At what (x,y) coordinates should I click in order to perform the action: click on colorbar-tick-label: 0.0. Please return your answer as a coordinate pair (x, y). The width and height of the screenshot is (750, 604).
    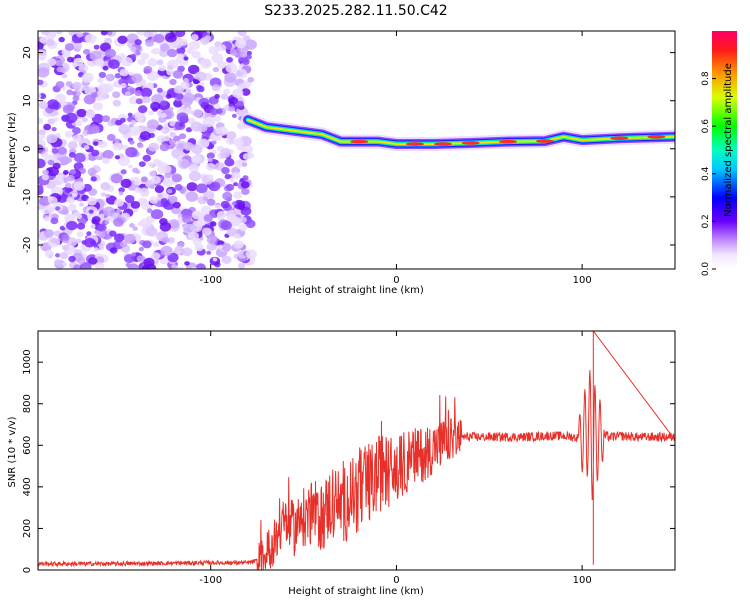
    Looking at the image, I should click on (706, 269).